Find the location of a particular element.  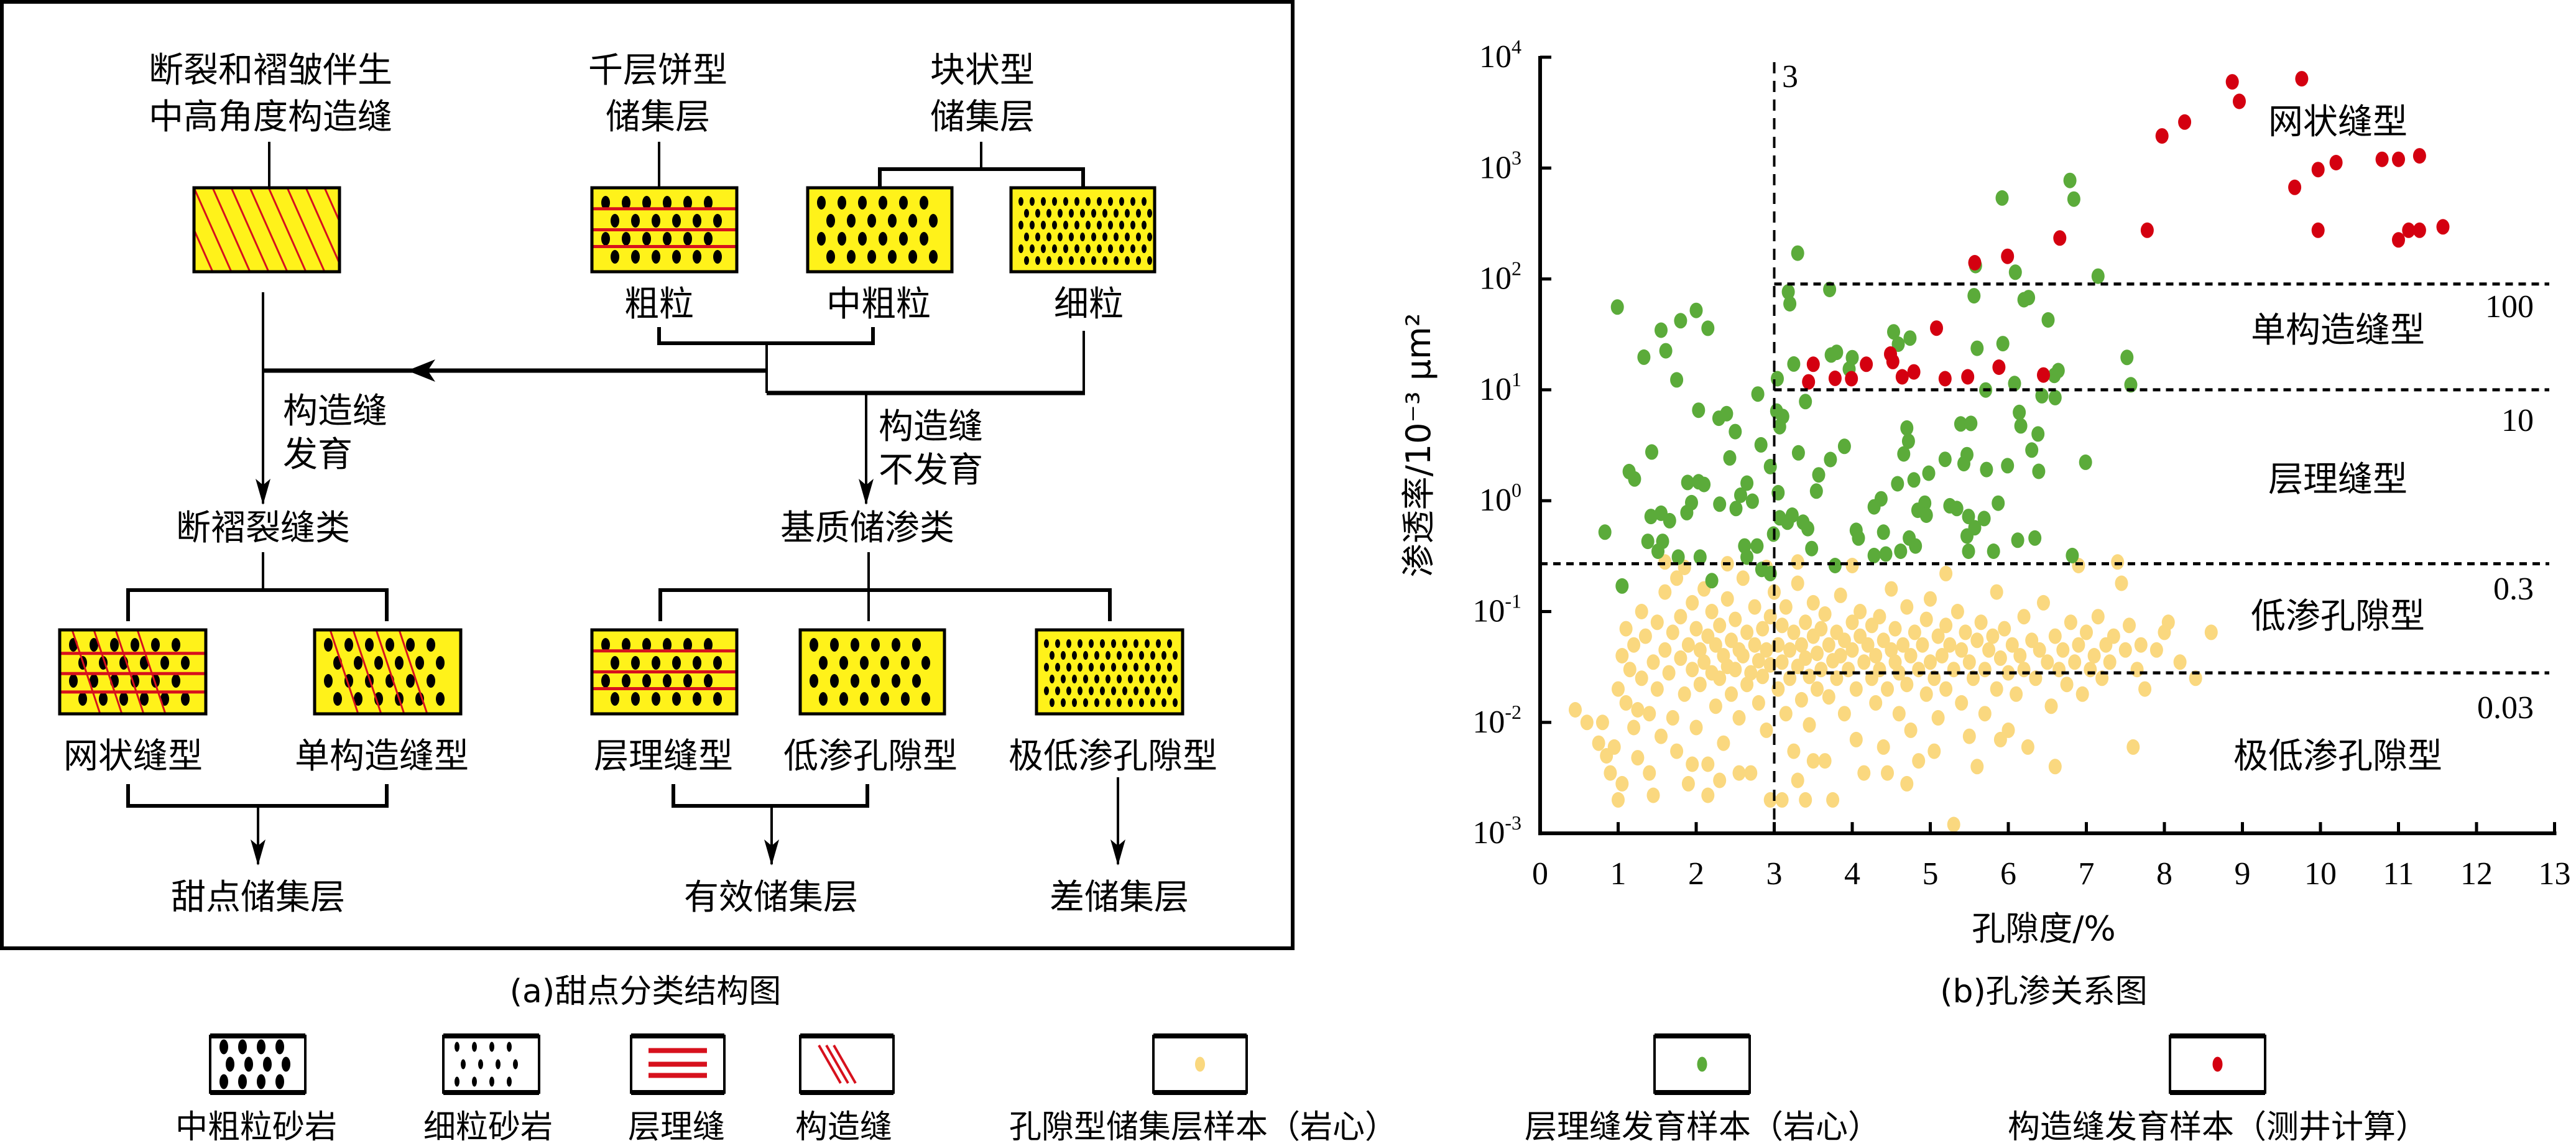

x-tick-label: 4 is located at coordinates (1852, 874).